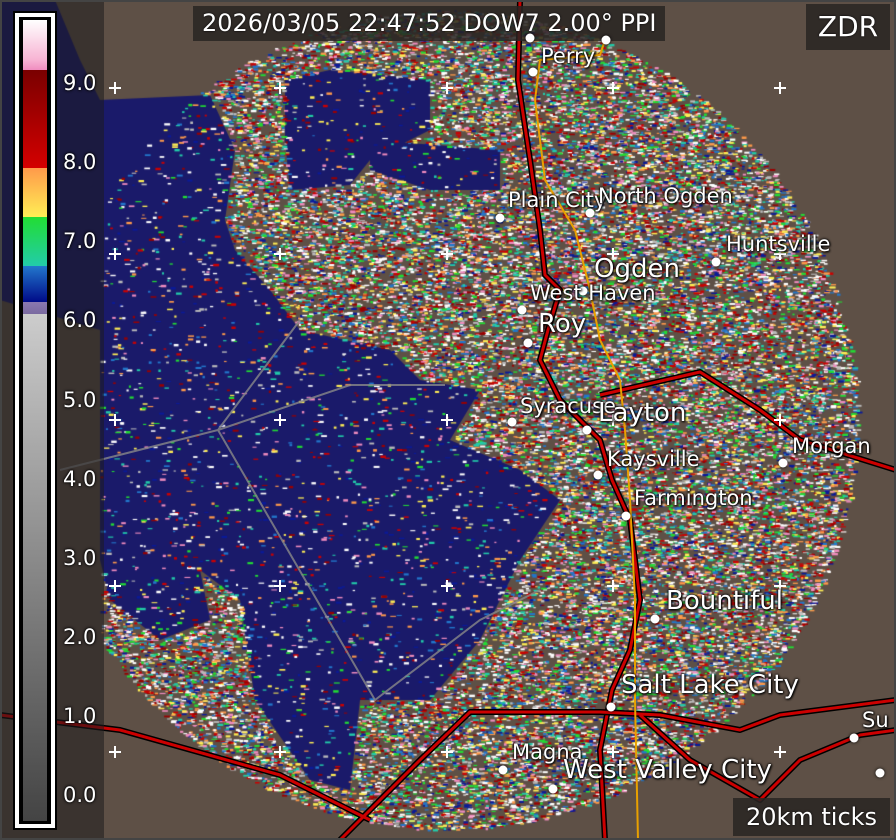  Describe the element at coordinates (653, 459) in the screenshot. I see `city-label: Kaysville` at that location.